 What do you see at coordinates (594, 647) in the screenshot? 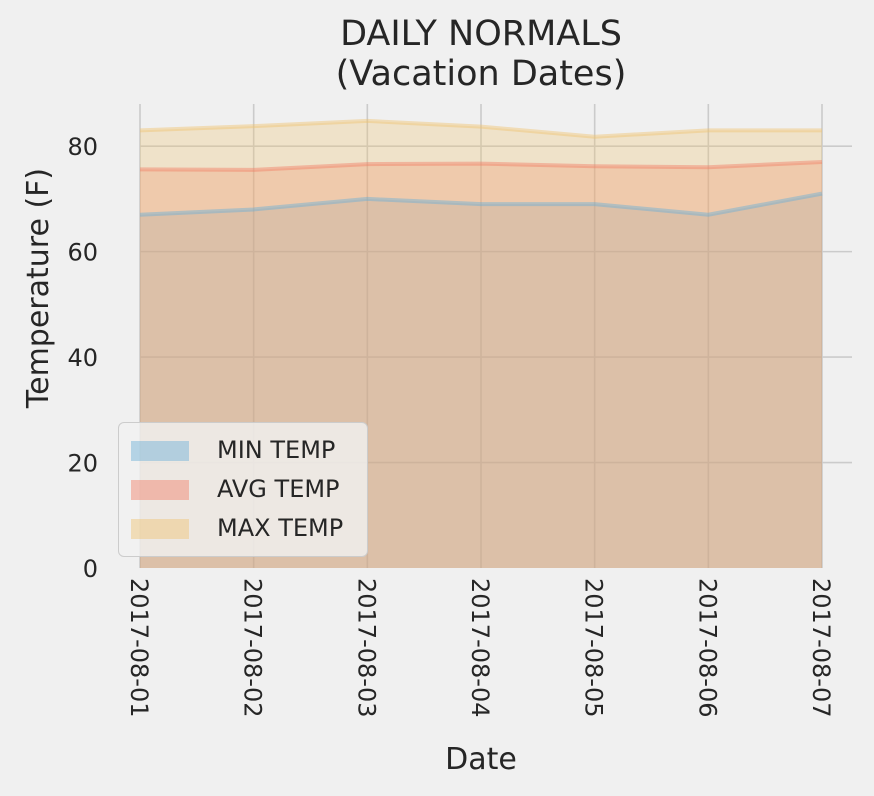
I see `x-tick-label: 2017-08-05` at bounding box center [594, 647].